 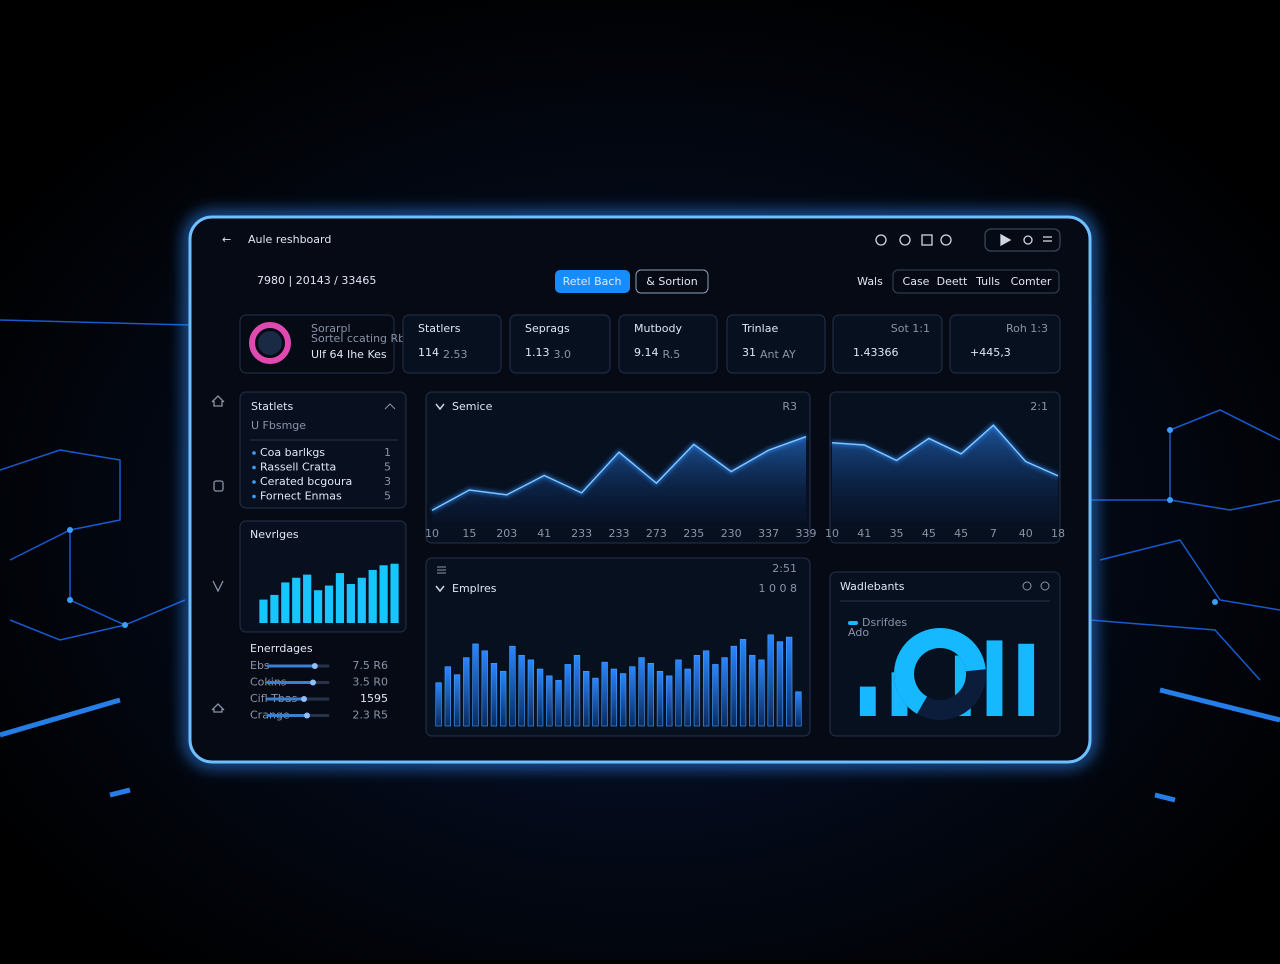 I want to click on list-item: Rassell Cratta, so click(x=298, y=467).